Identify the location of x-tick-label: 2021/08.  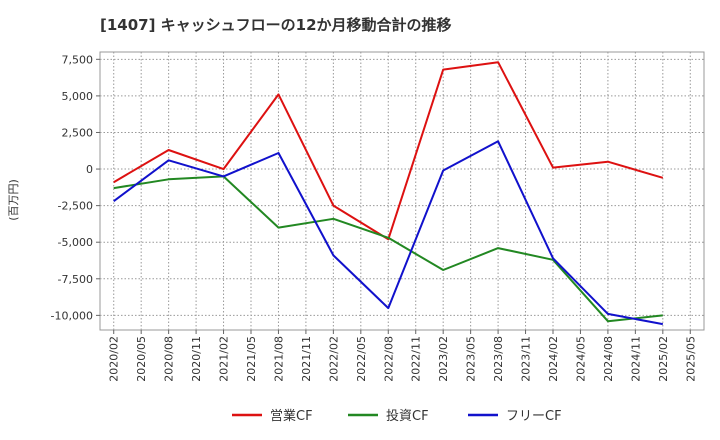
(278, 359).